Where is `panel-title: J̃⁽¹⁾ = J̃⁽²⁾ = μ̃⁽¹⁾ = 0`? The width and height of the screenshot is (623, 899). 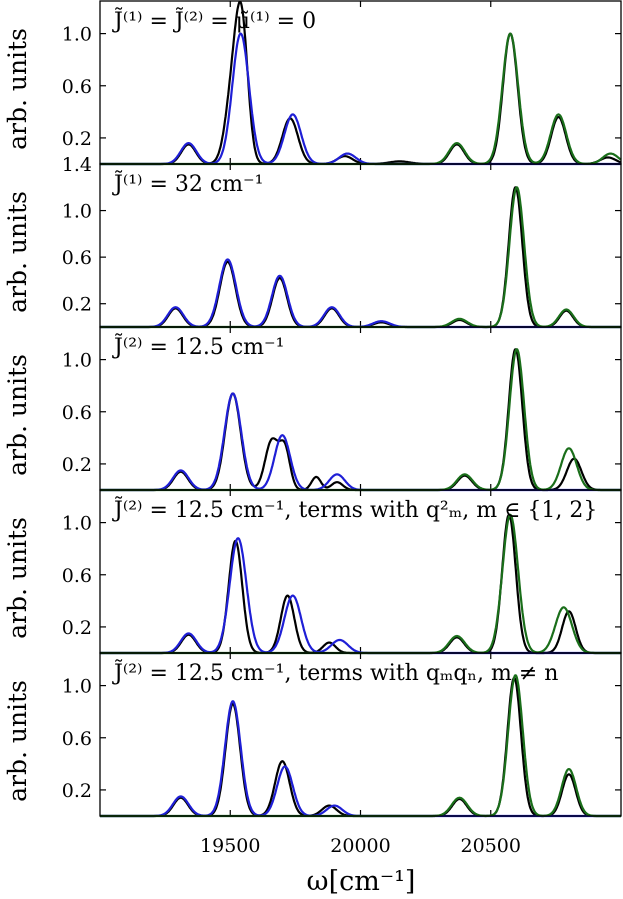 panel-title: J̃⁽¹⁾ = J̃⁽²⁾ = μ̃⁽¹⁾ = 0 is located at coordinates (214, 21).